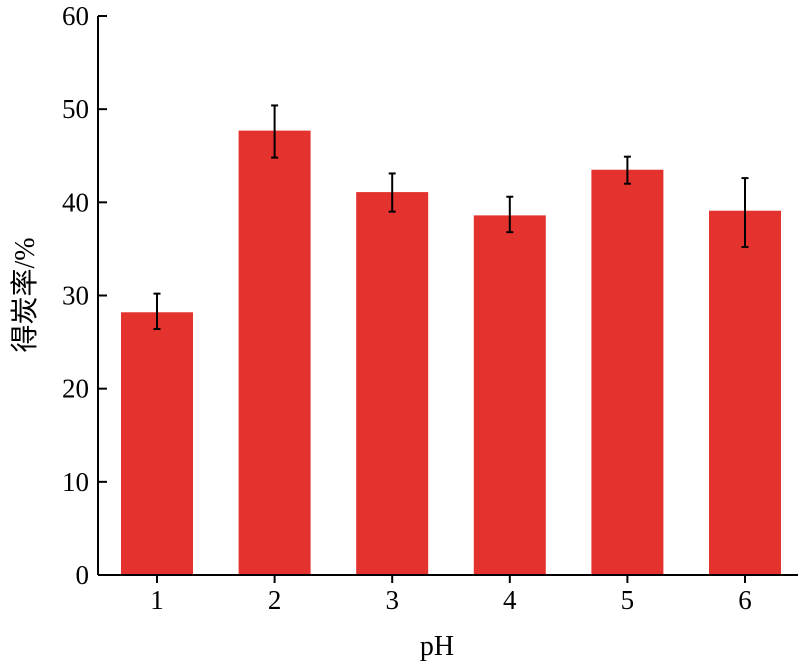 This screenshot has height=671, width=800. Describe the element at coordinates (75, 482) in the screenshot. I see `y-tick-label: 10` at that location.